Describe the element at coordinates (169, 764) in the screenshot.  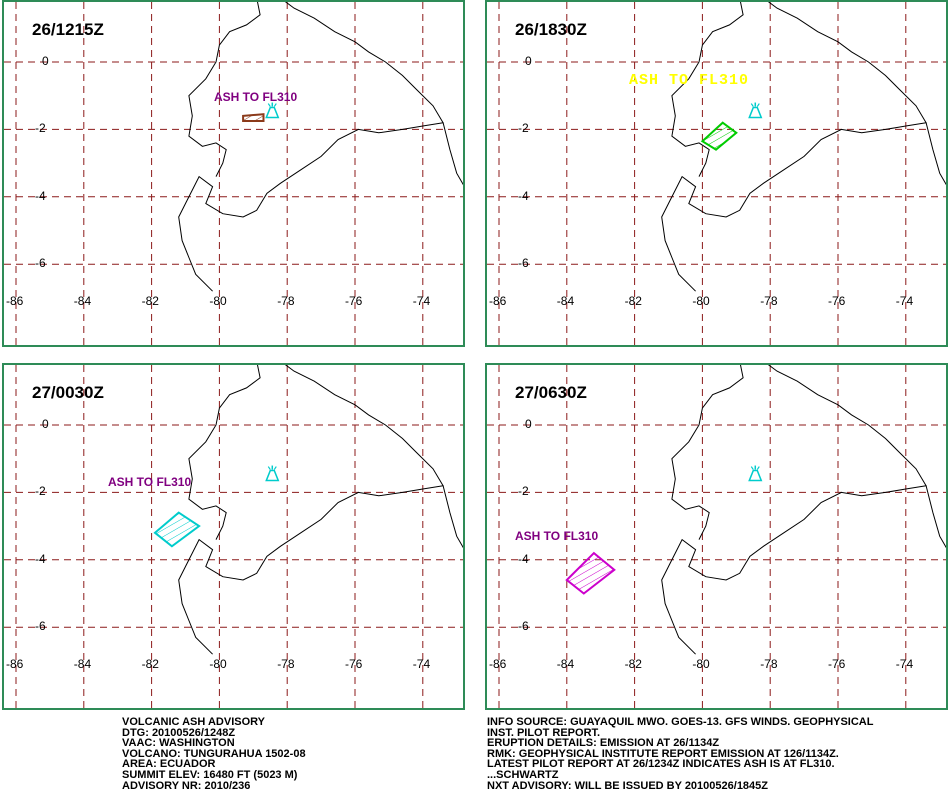
I see `advisory-line: AREA: ECUADOR` at that location.